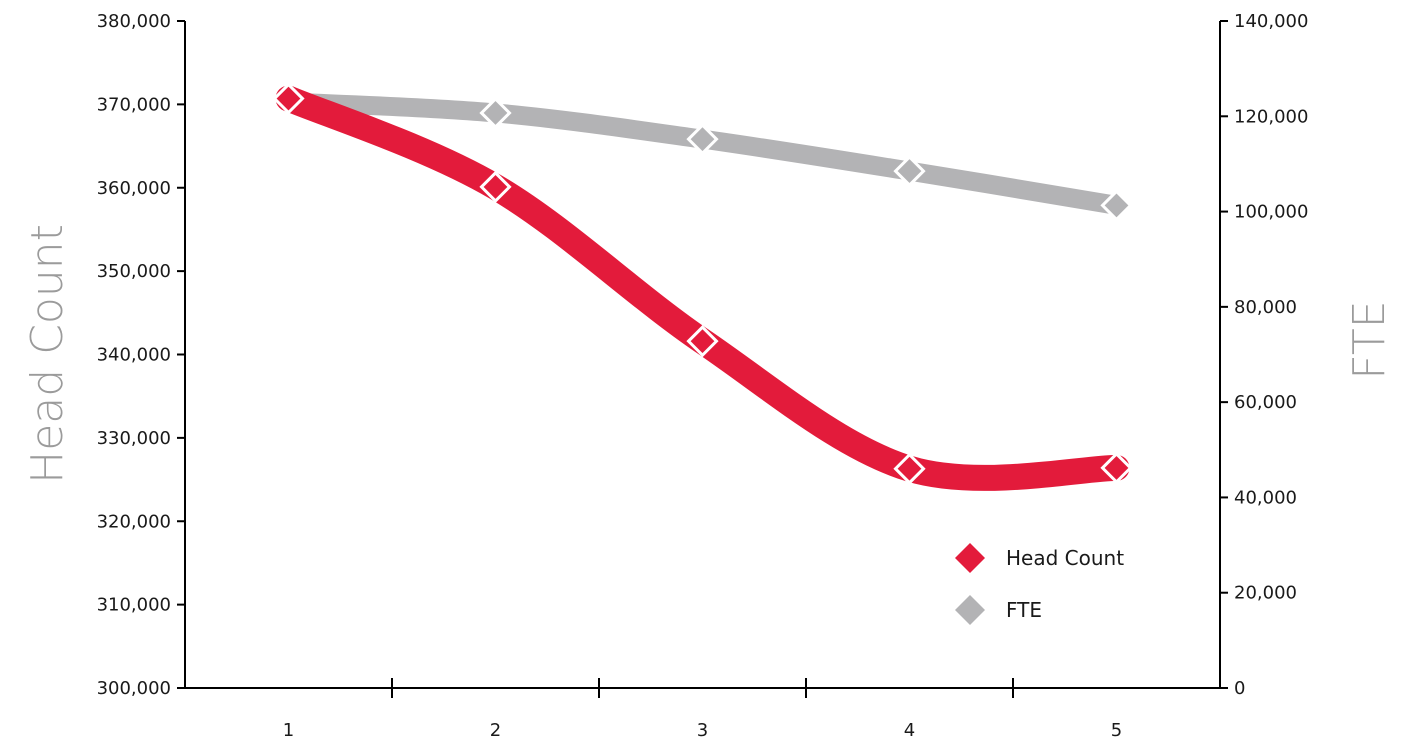 The image size is (1407, 749). Describe the element at coordinates (970, 558) in the screenshot. I see `legend-marker-head-count` at that location.